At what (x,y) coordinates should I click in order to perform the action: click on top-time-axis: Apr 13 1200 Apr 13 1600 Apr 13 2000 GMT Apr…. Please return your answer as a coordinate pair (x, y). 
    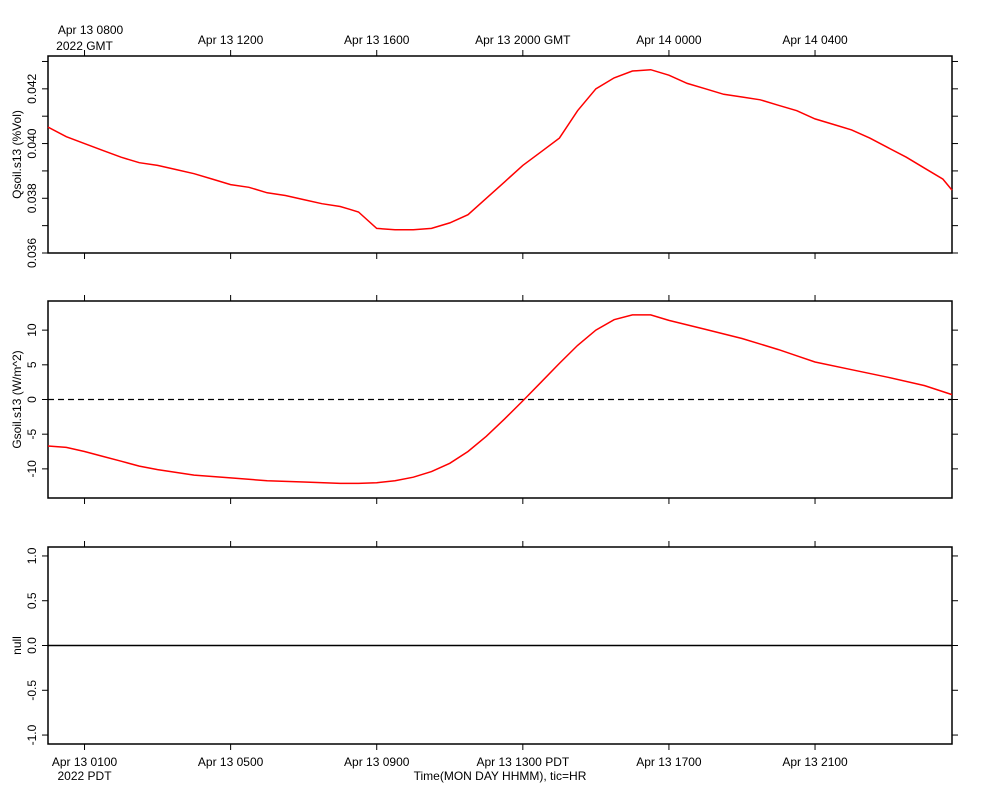
    Looking at the image, I should click on (523, 40).